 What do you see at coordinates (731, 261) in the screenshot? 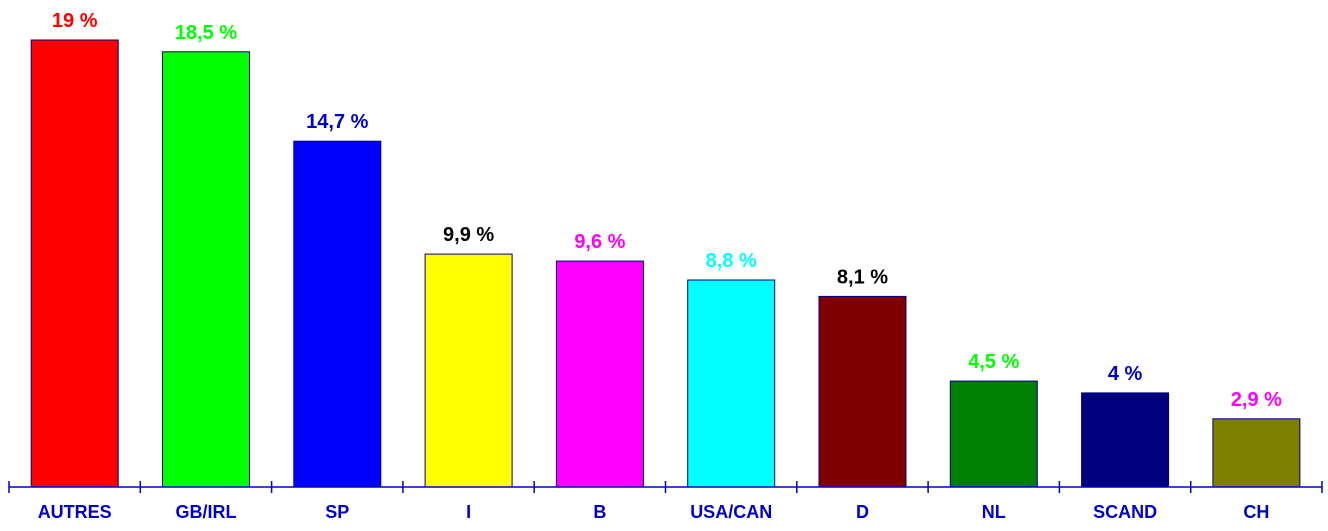
I see `value-label-usa-can: 8,8 %` at bounding box center [731, 261].